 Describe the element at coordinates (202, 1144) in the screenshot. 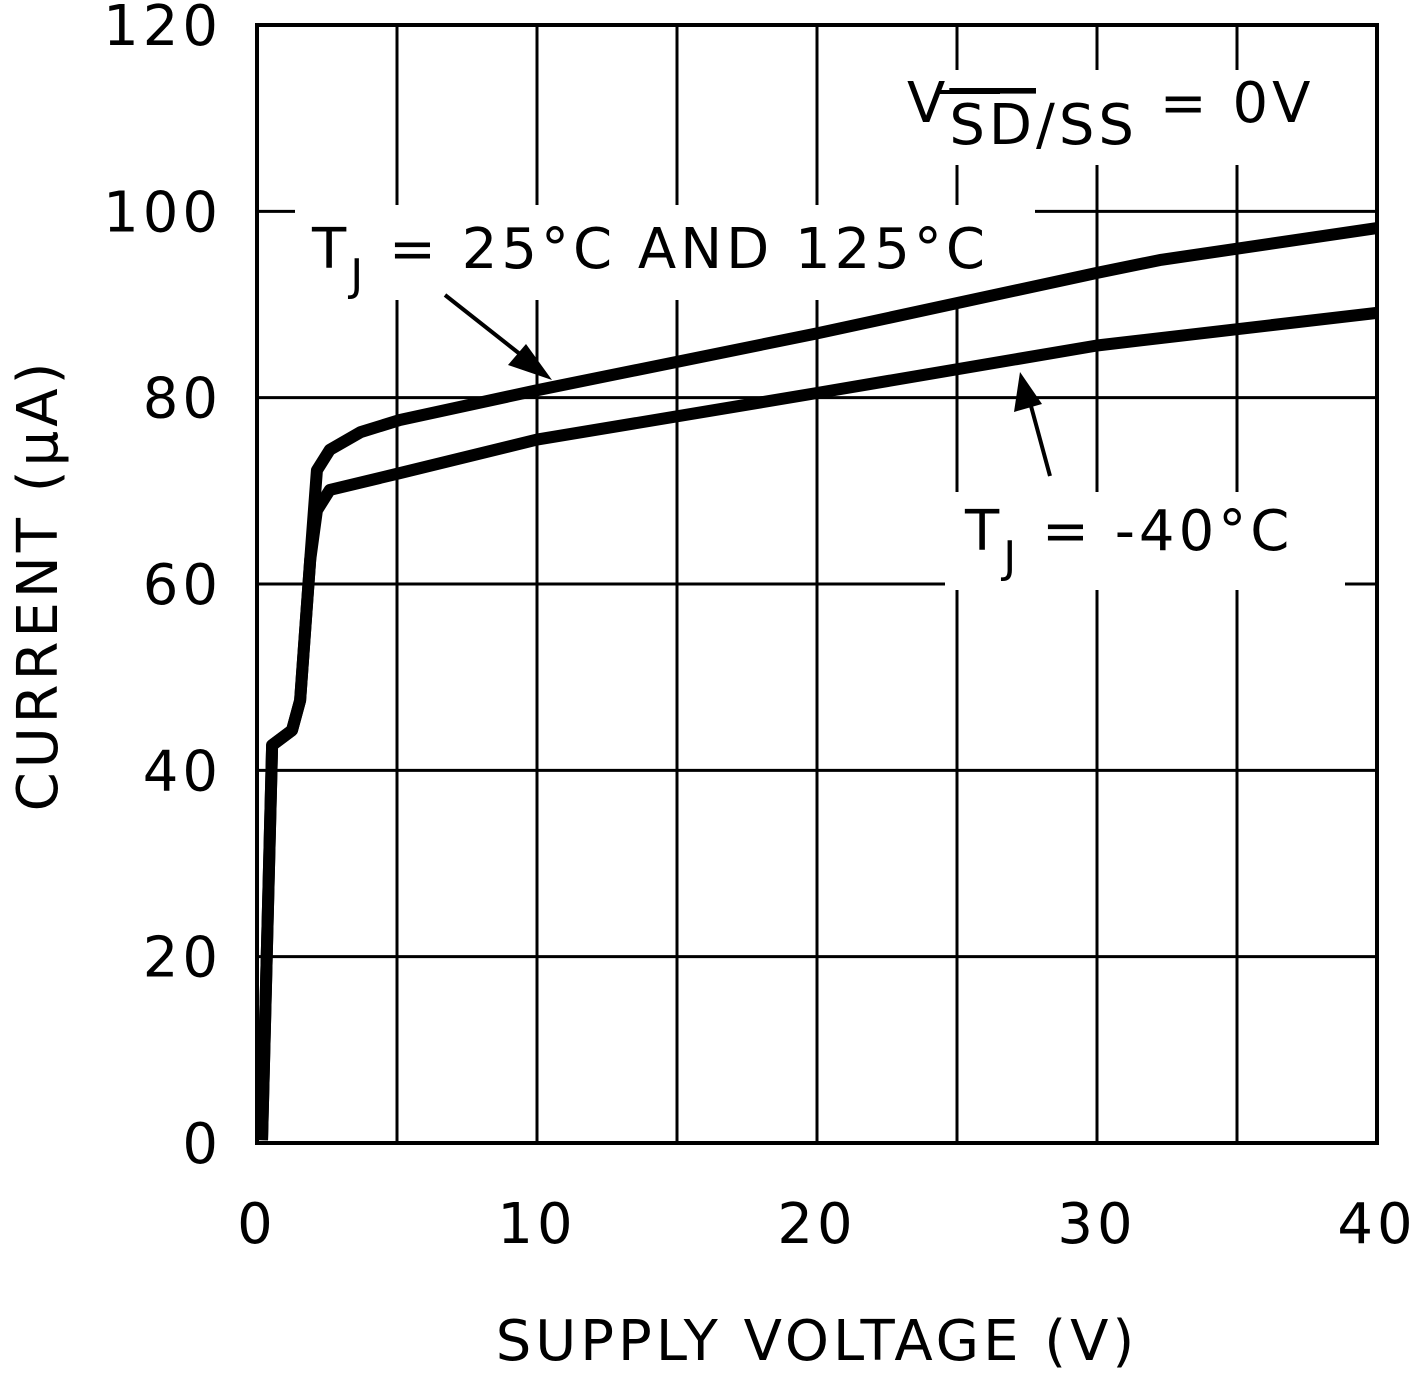

I see `y-tick-label: 0` at that location.